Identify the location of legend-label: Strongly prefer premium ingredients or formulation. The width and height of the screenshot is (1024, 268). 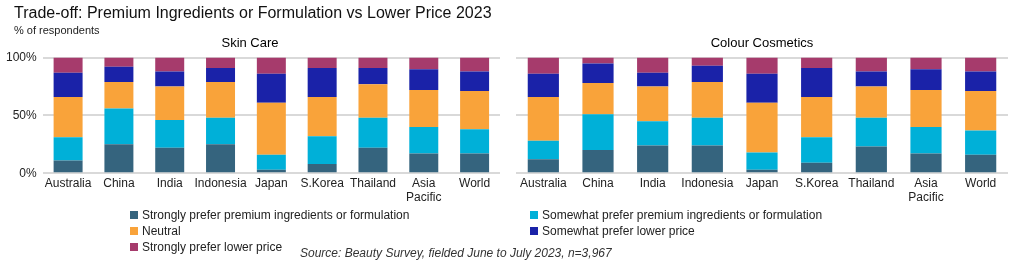
(276, 215).